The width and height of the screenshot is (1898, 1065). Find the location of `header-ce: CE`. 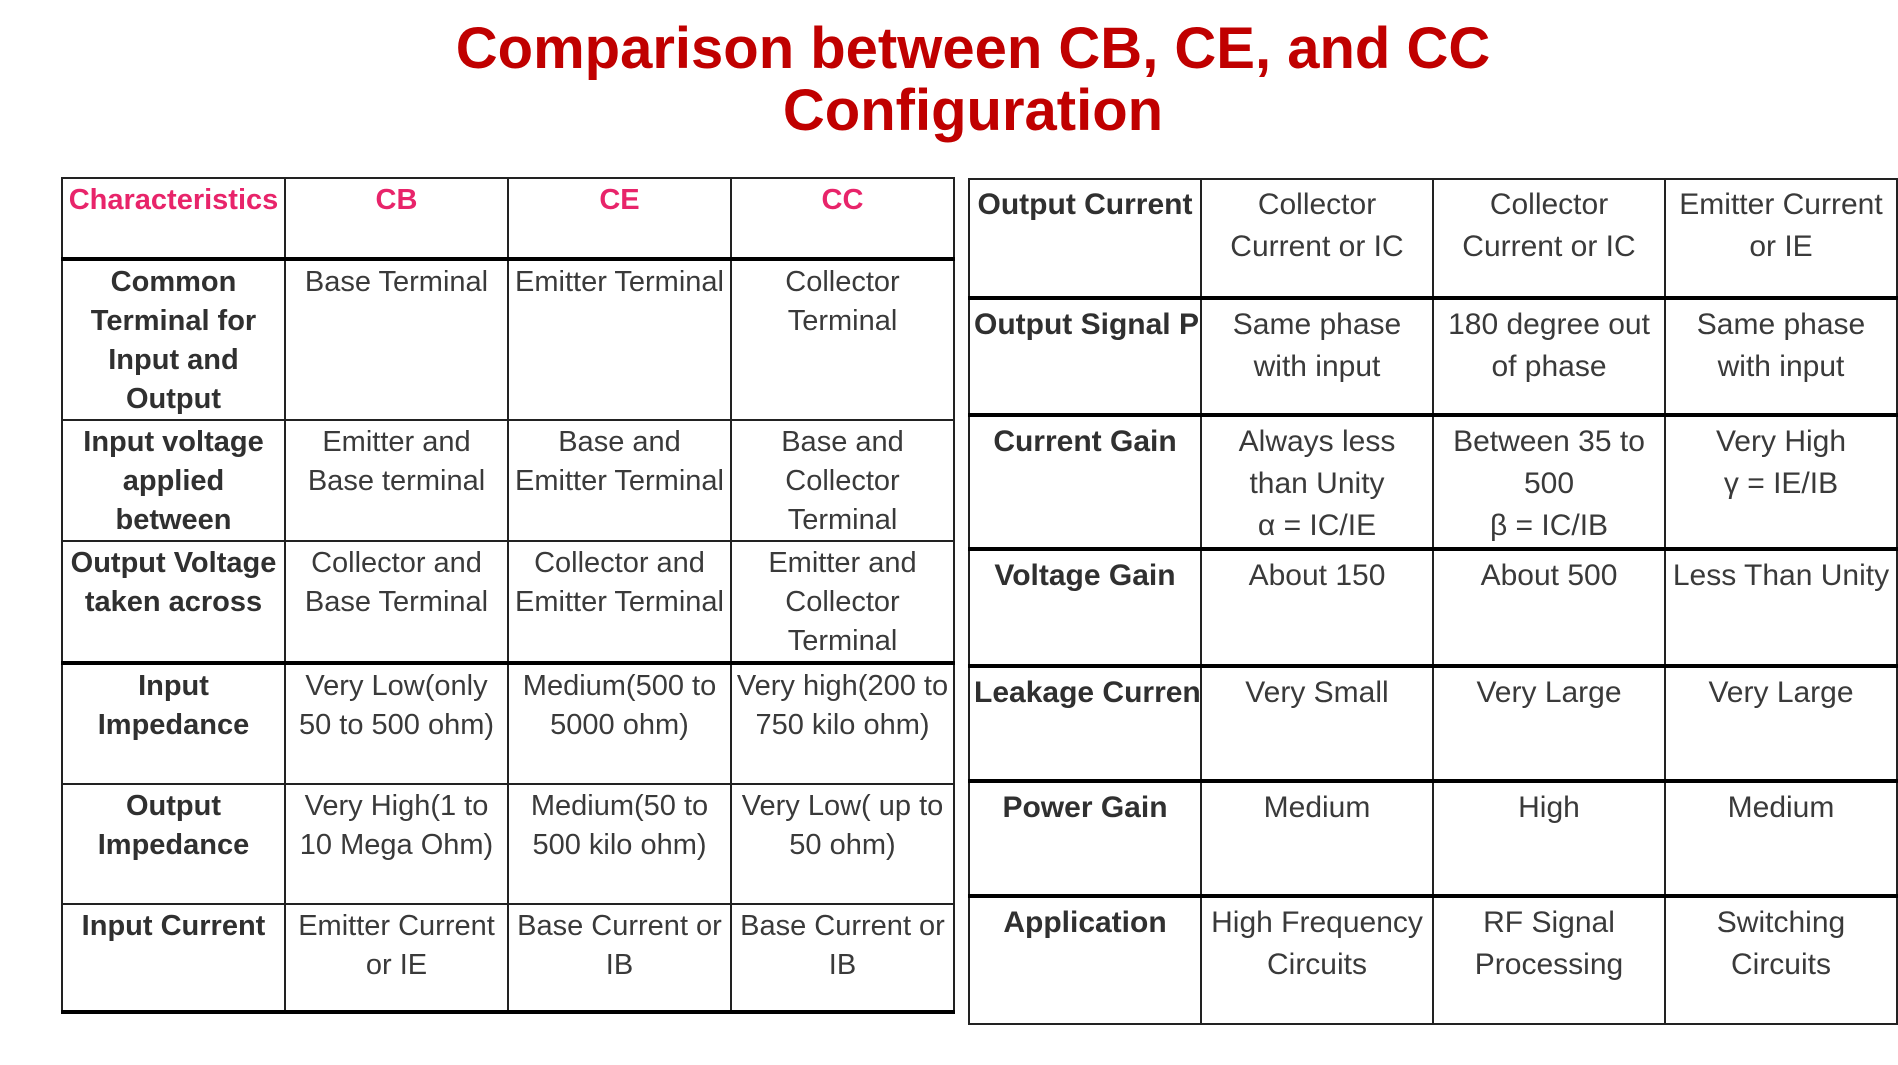

header-ce: CE is located at coordinates (619, 219).